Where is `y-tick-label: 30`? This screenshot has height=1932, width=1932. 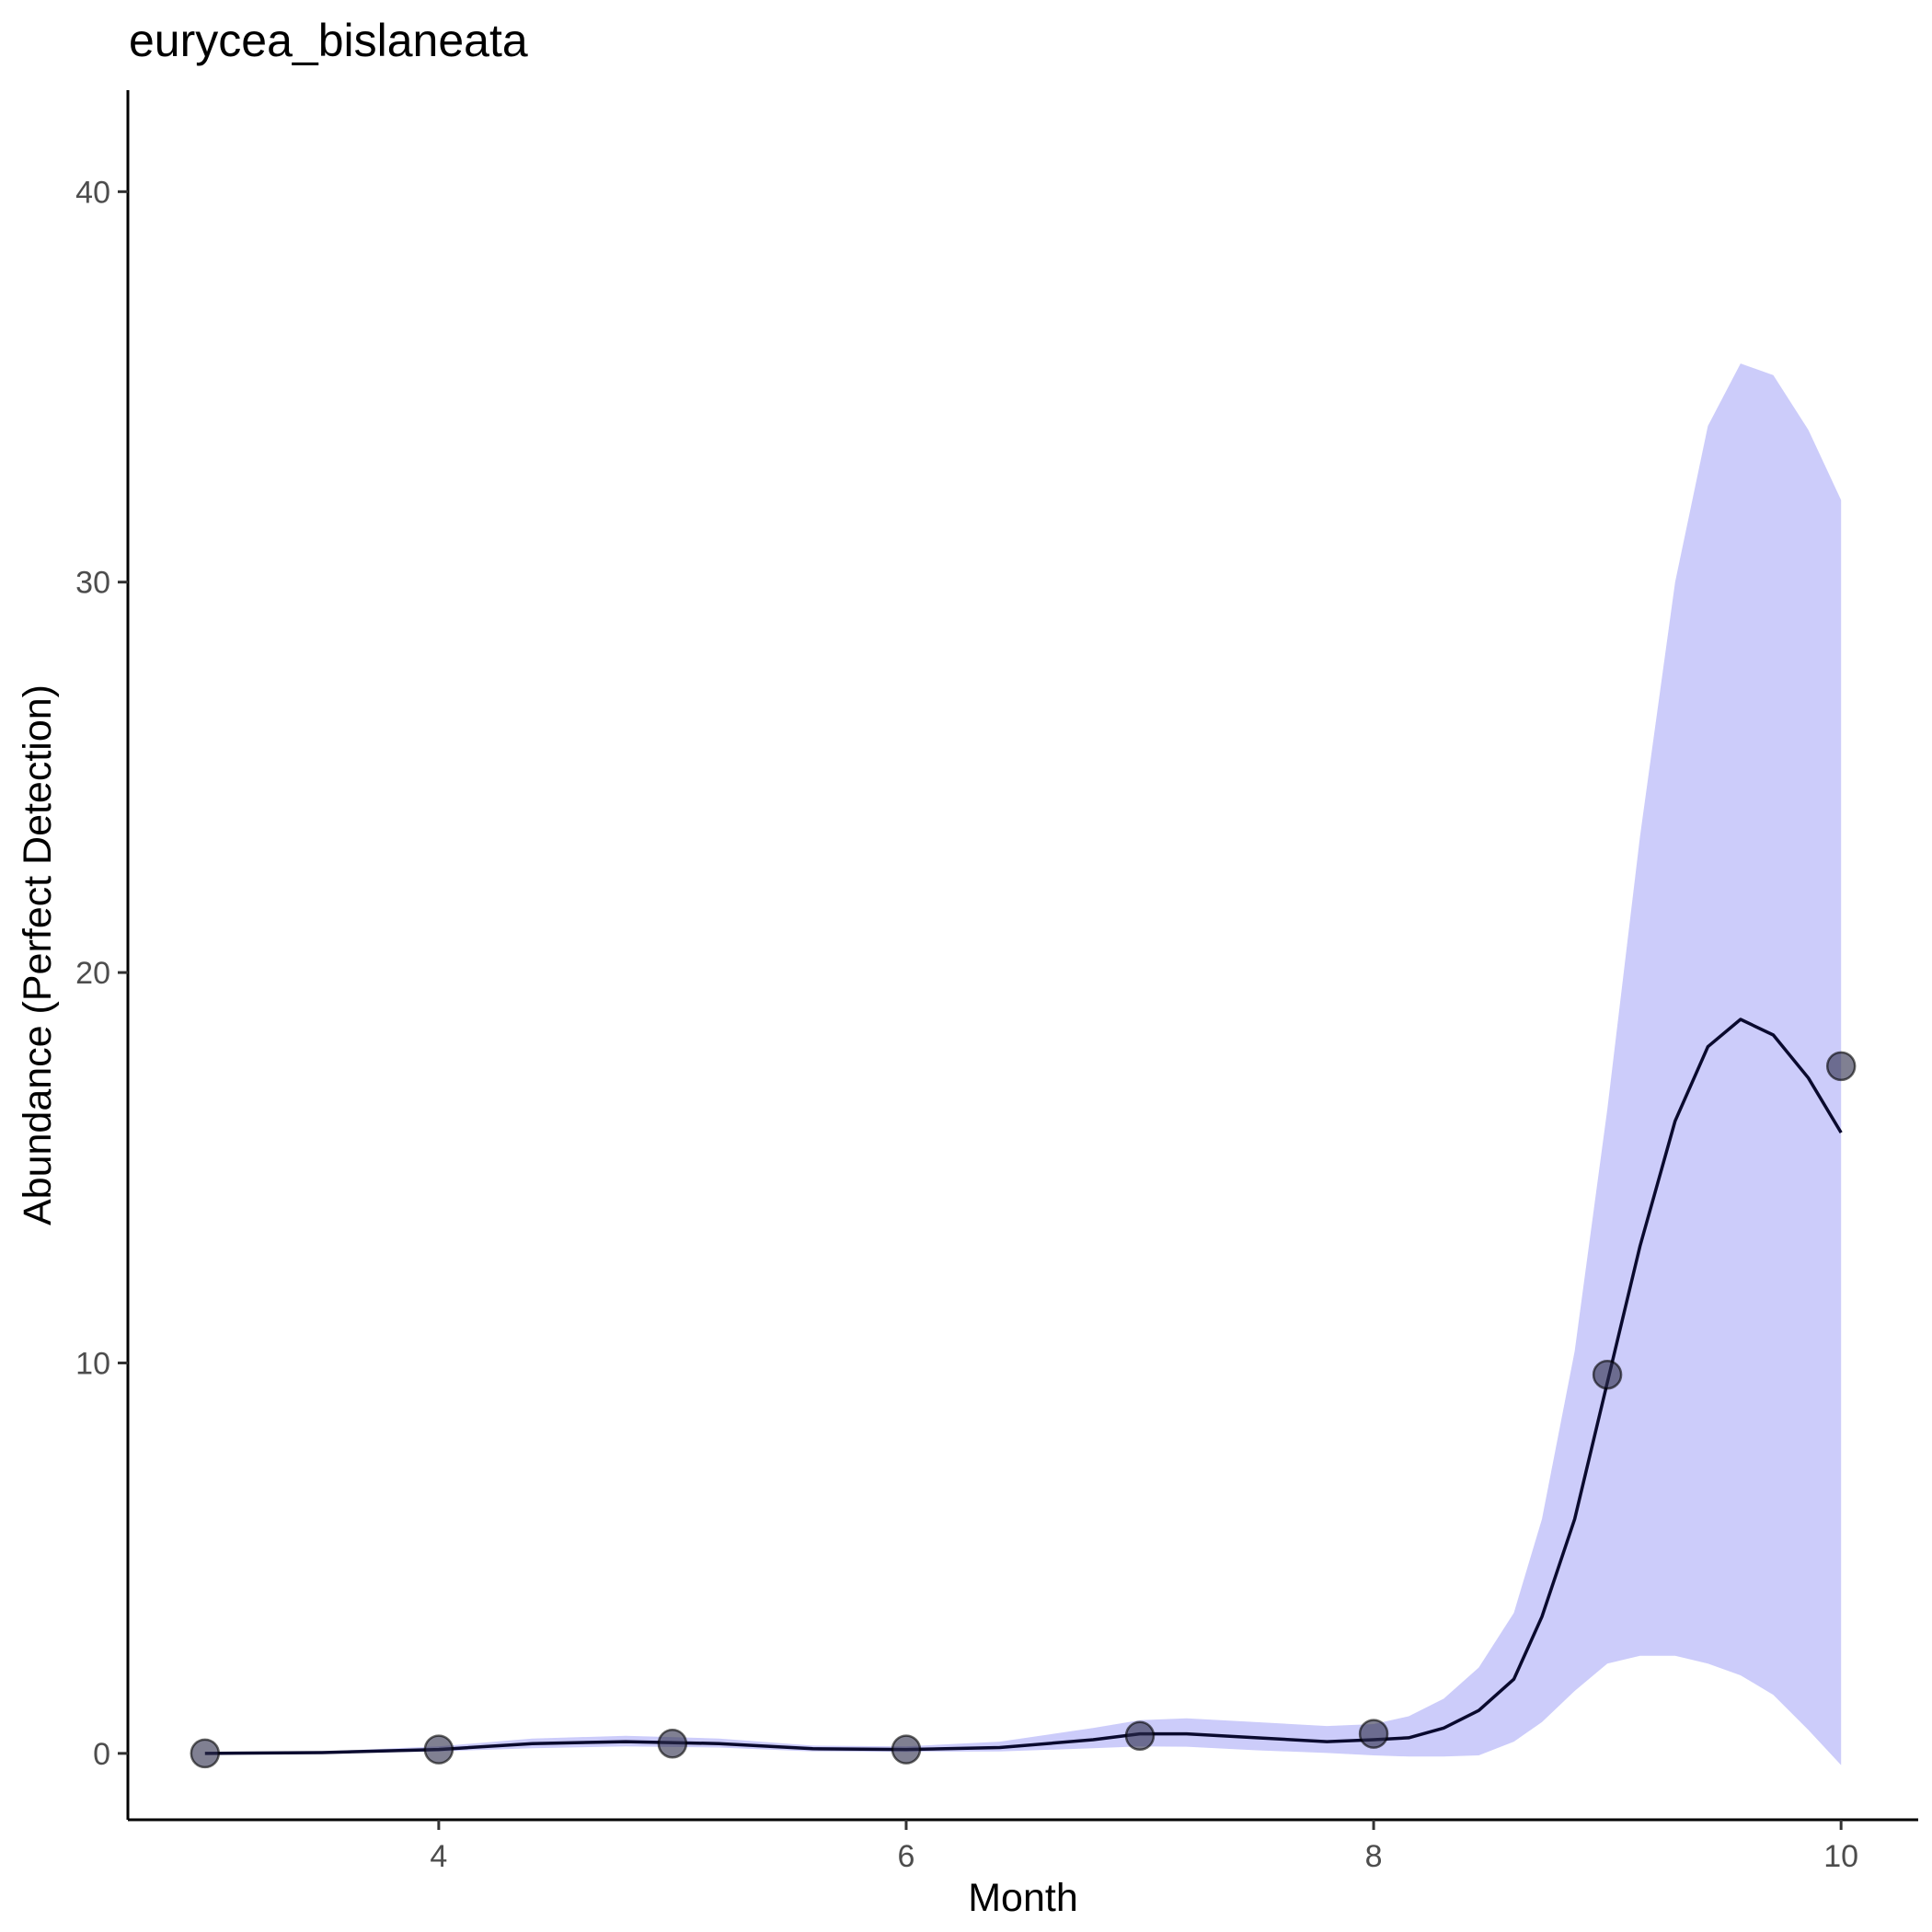
y-tick-label: 30 is located at coordinates (92, 583).